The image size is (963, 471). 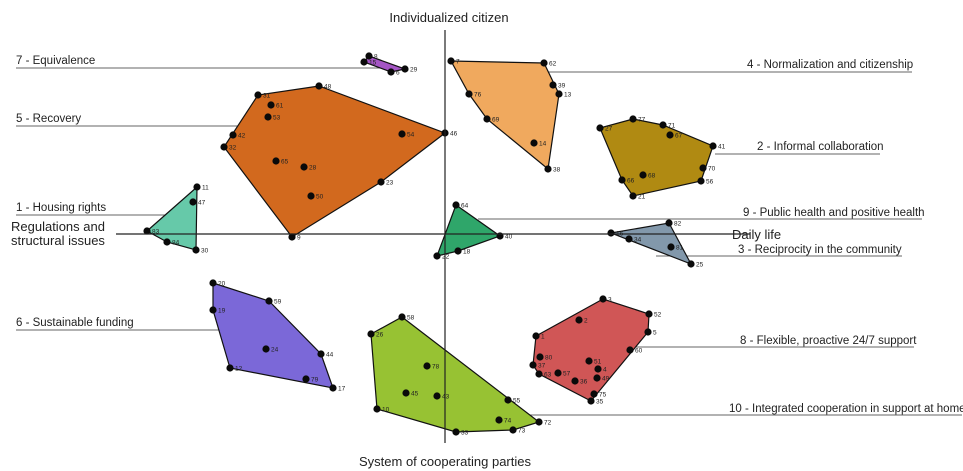 What do you see at coordinates (642, 120) in the screenshot?
I see `statement-number: 77` at bounding box center [642, 120].